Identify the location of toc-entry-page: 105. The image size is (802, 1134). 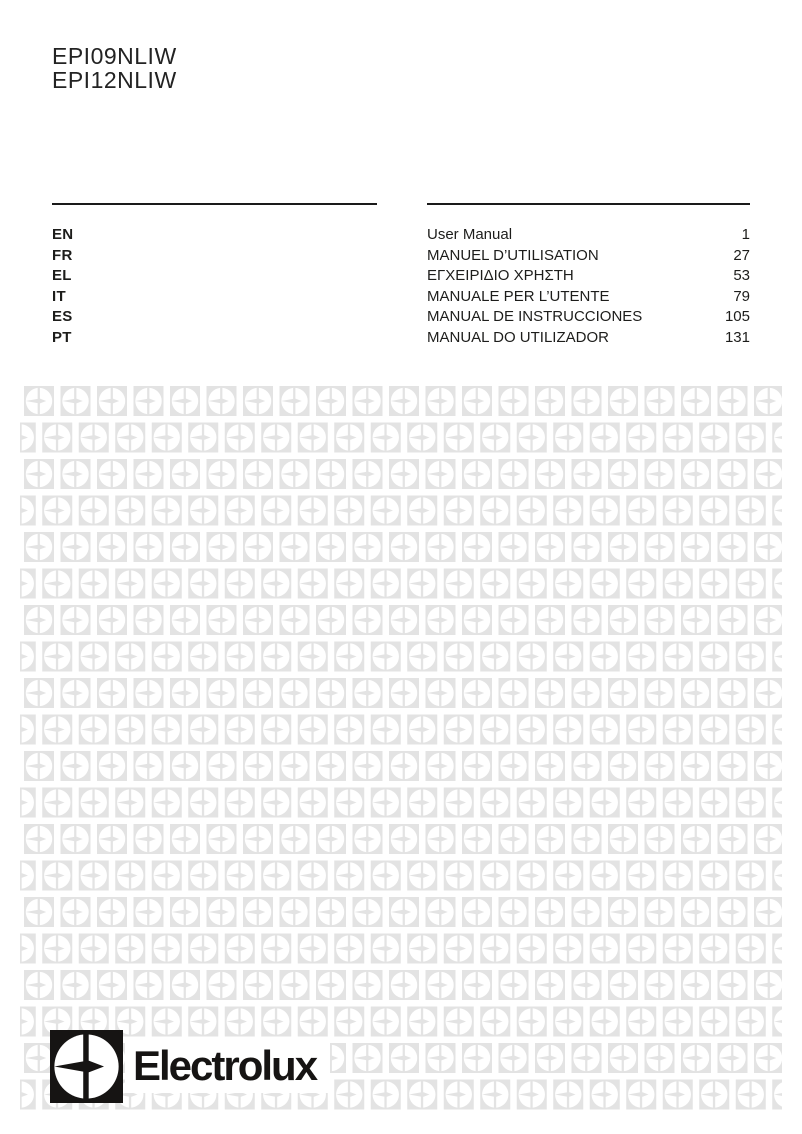
(737, 317).